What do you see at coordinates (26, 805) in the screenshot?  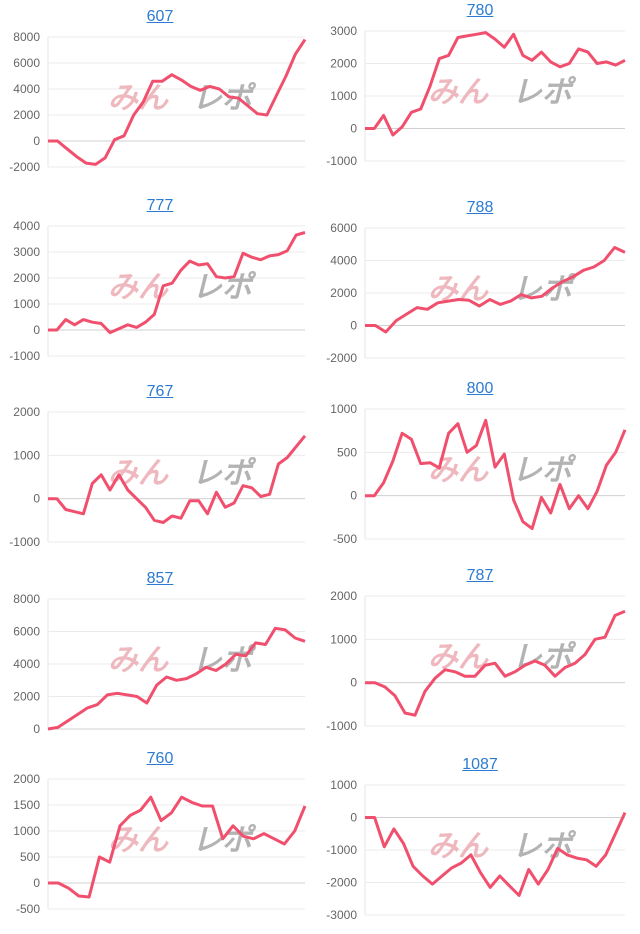 I see `y-tick-label: 1500` at bounding box center [26, 805].